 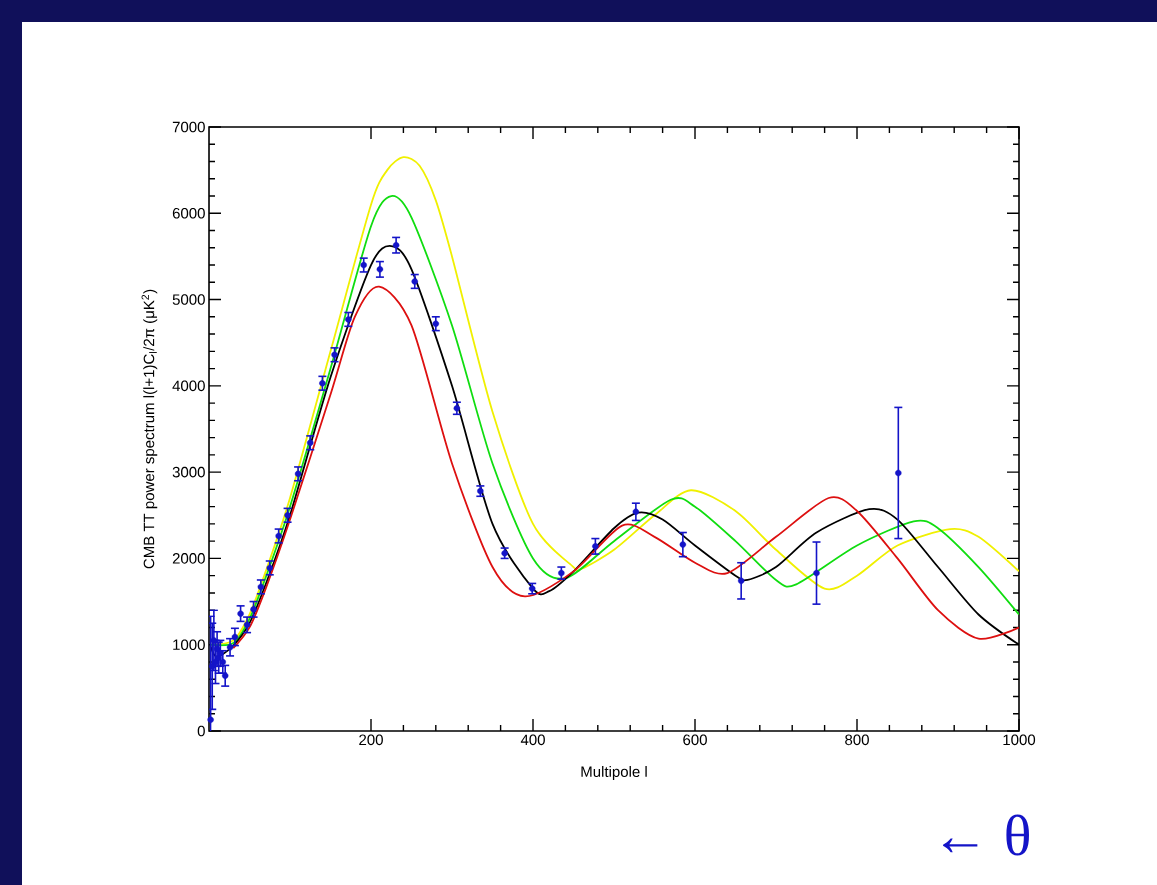 What do you see at coordinates (1019, 740) in the screenshot?
I see `x-tick-label: 1000` at bounding box center [1019, 740].